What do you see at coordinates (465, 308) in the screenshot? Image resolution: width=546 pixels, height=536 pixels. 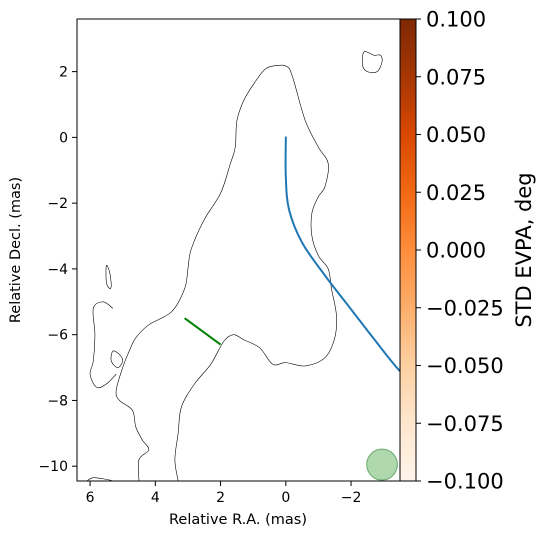 I see `colorbar-tick-label: −0.025` at bounding box center [465, 308].